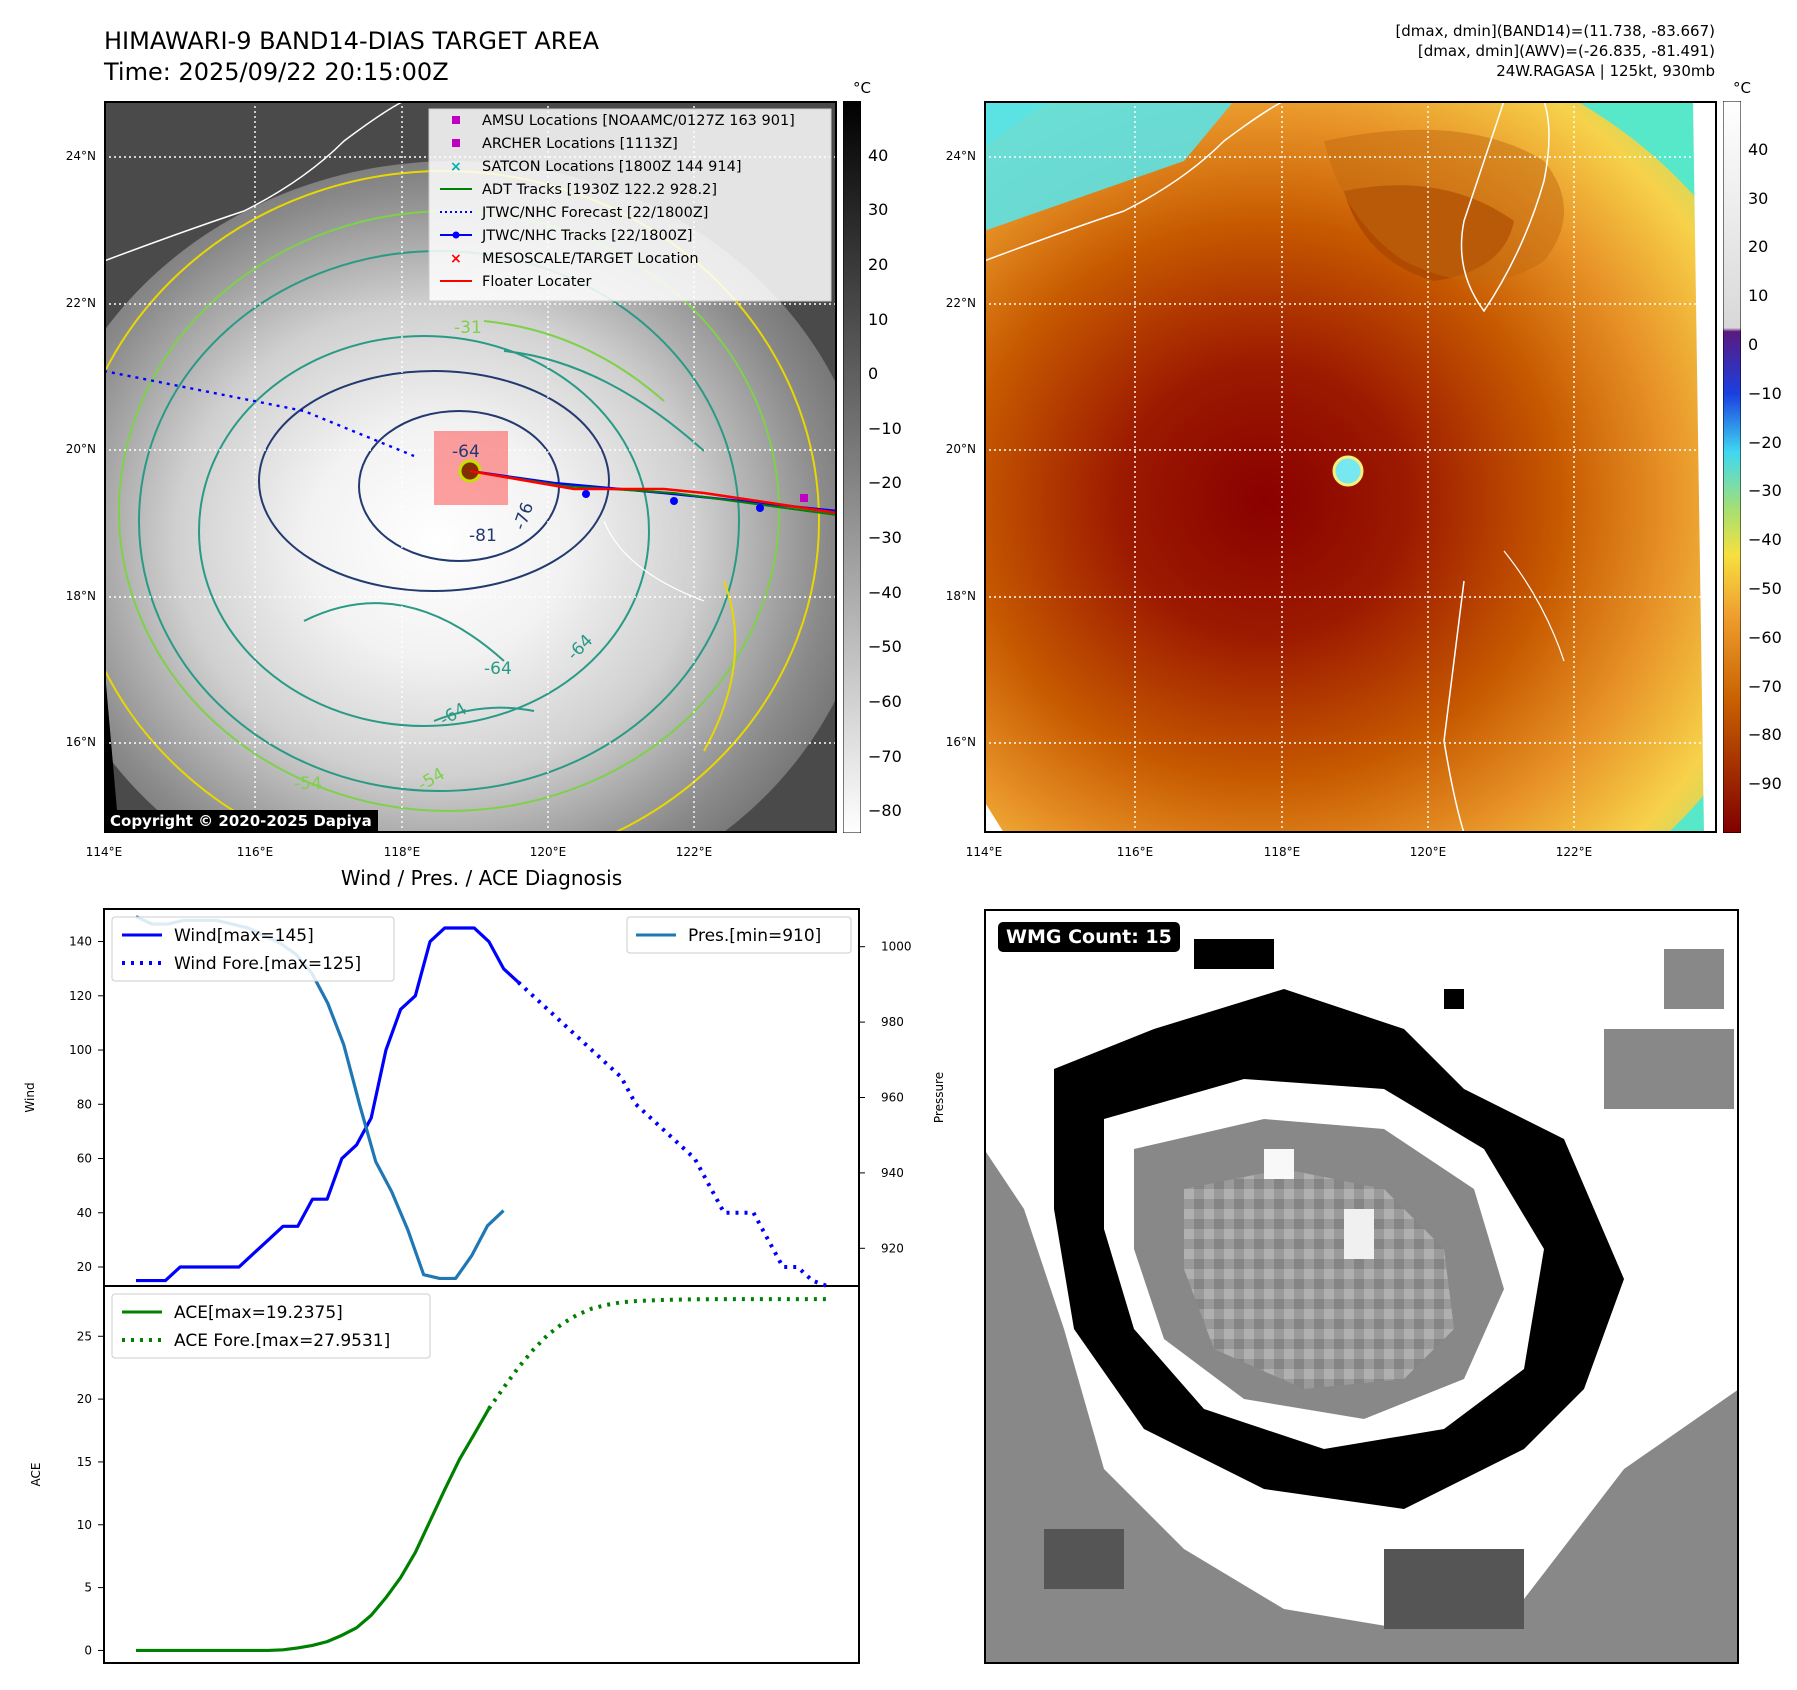 Image resolution: width=1797 pixels, height=1690 pixels. Describe the element at coordinates (672, 1134) in the screenshot. I see `wind-forecast-line` at that location.